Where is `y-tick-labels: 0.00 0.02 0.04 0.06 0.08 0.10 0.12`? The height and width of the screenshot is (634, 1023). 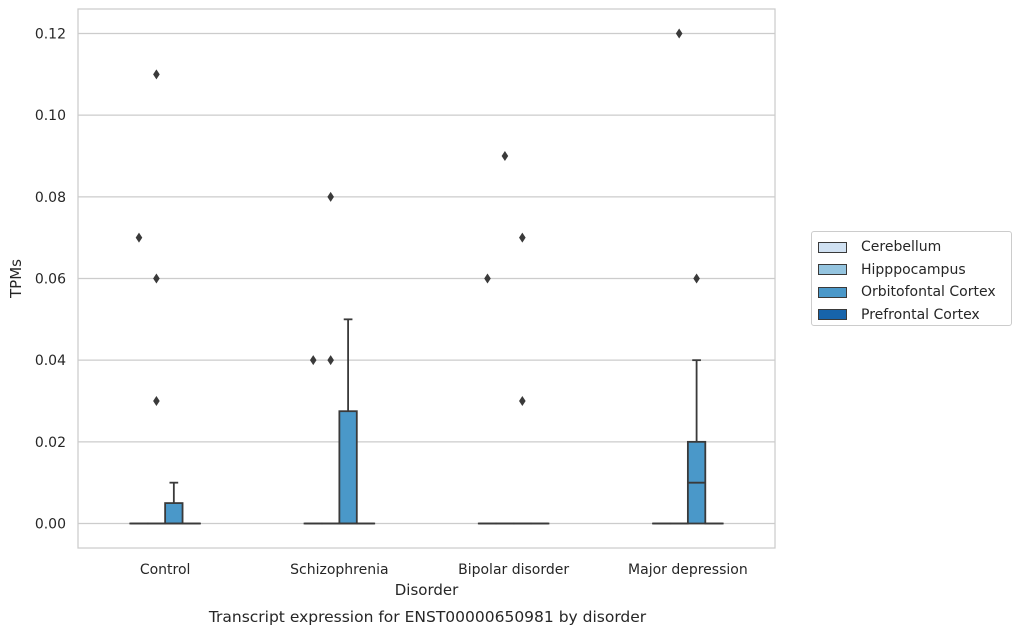 y-tick-labels: 0.00 0.02 0.04 0.06 0.08 0.10 0.12 is located at coordinates (50, 280).